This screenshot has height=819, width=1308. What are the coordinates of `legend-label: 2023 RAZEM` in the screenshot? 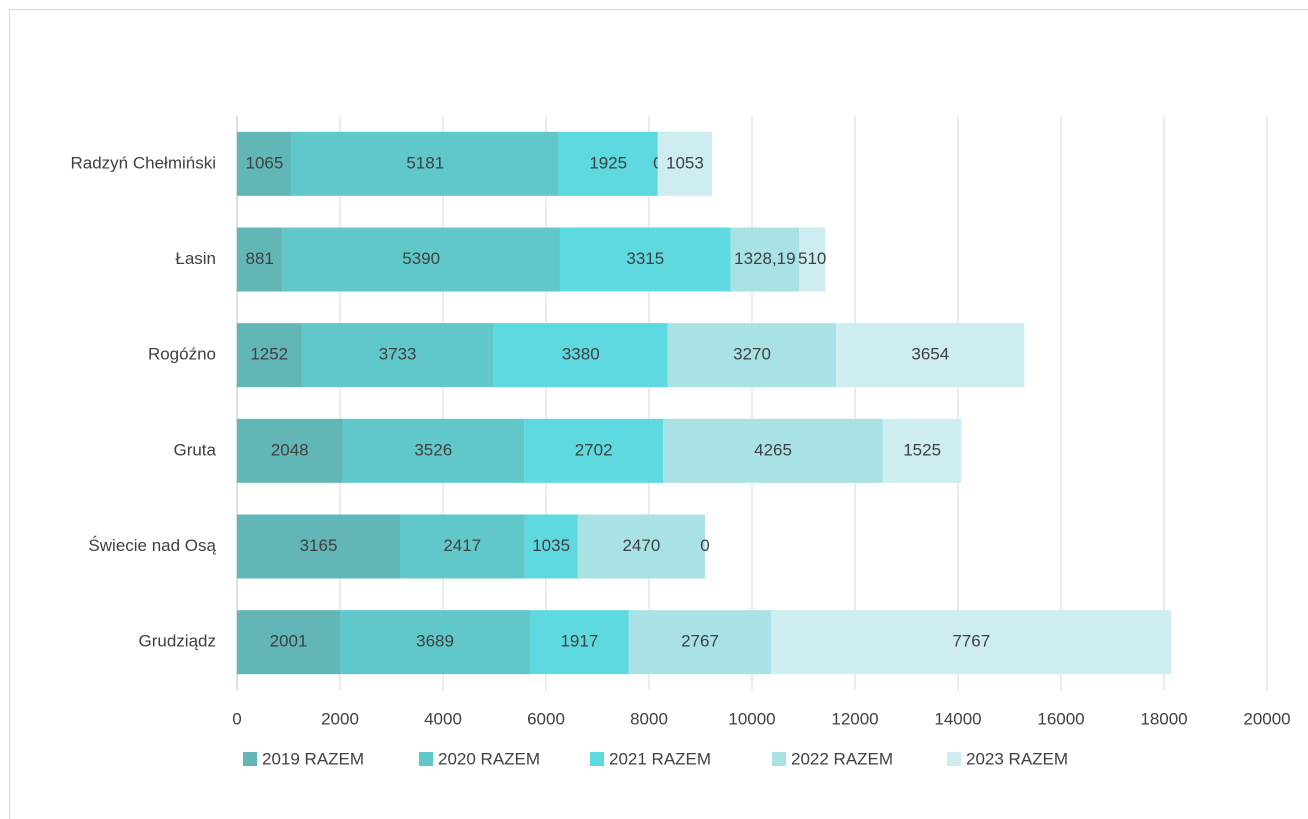 It's located at (1017, 758).